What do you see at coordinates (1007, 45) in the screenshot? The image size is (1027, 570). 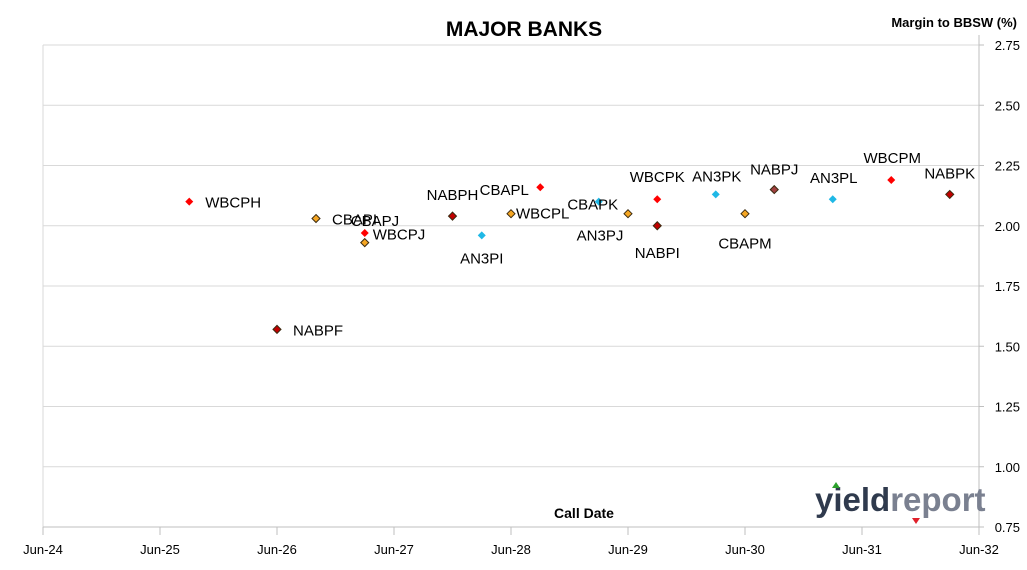 I see `y-tick-label: 2.75` at bounding box center [1007, 45].